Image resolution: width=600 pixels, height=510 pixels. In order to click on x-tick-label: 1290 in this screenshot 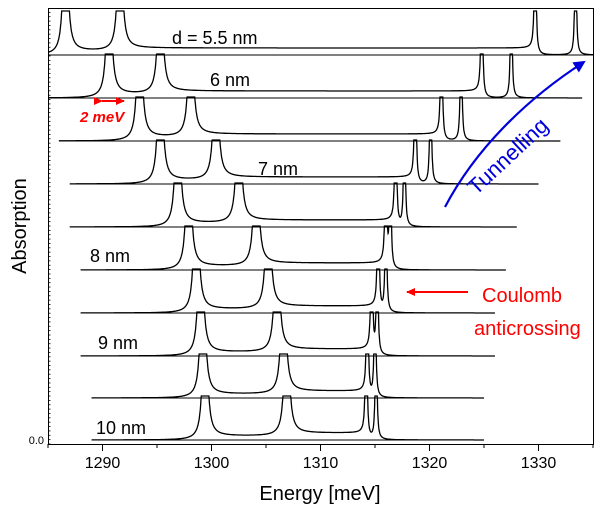, I will do `click(103, 463)`.